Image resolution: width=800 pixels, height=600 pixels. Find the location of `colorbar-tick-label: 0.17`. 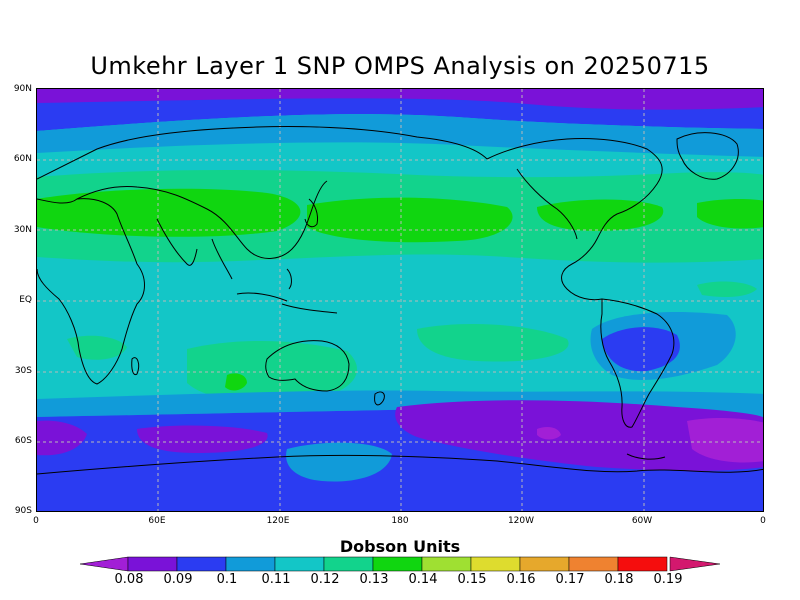

colorbar-tick-label: 0.17 is located at coordinates (570, 579).